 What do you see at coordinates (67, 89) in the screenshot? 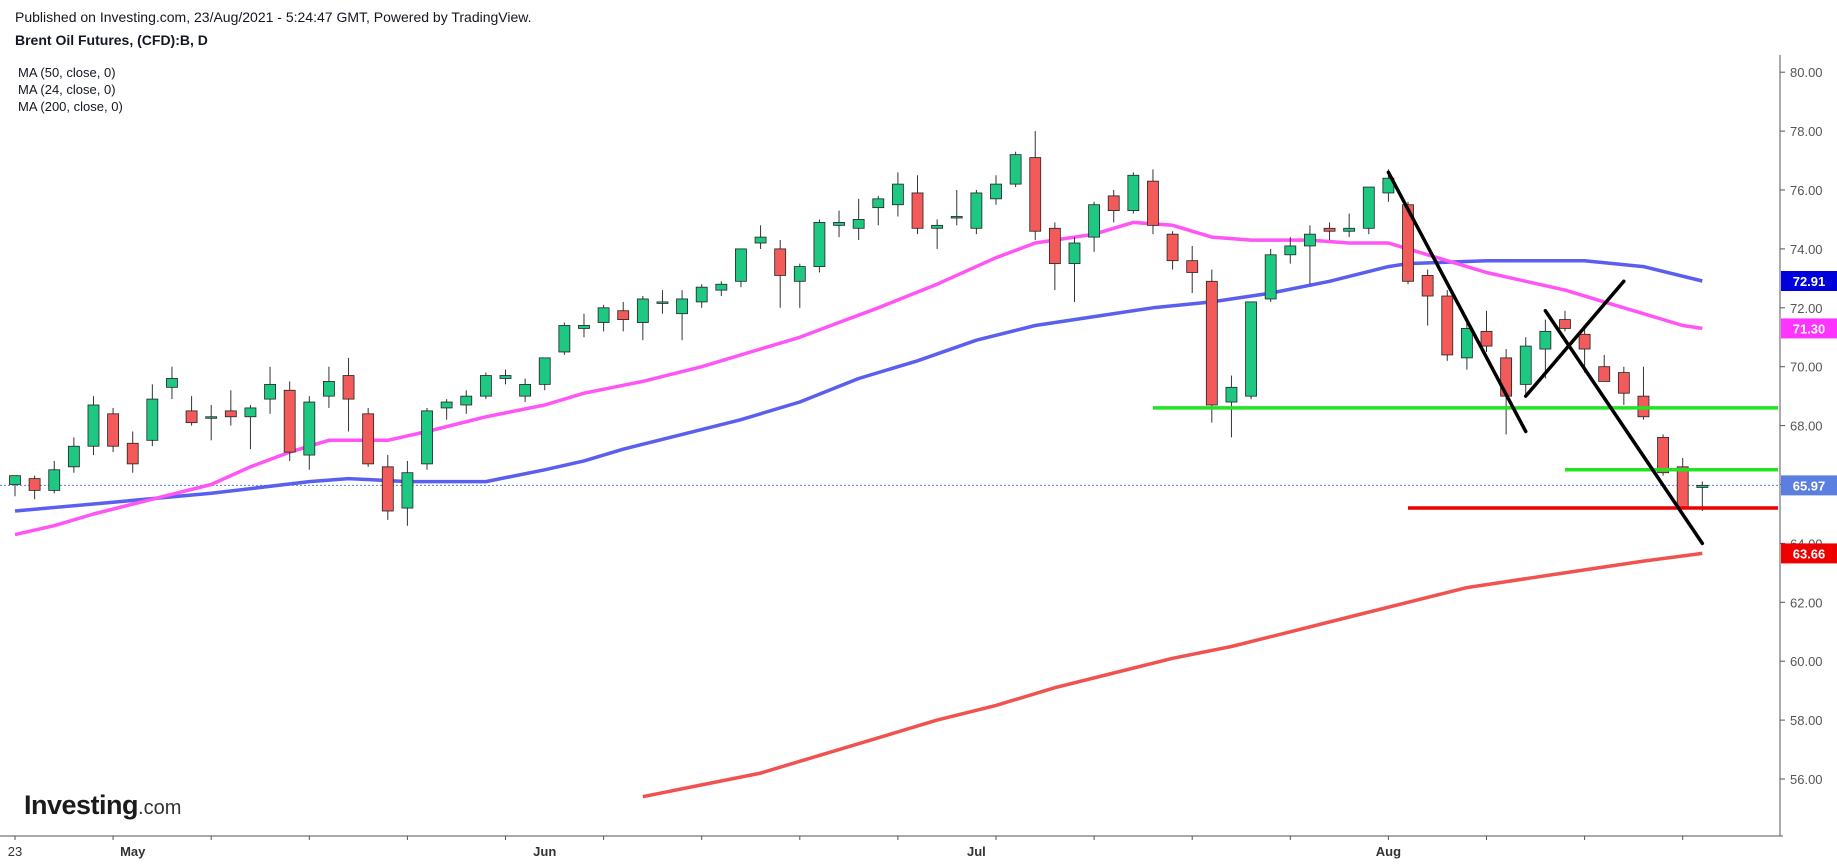
I see `legend-ma-24: MA (24, close, 0)` at bounding box center [67, 89].